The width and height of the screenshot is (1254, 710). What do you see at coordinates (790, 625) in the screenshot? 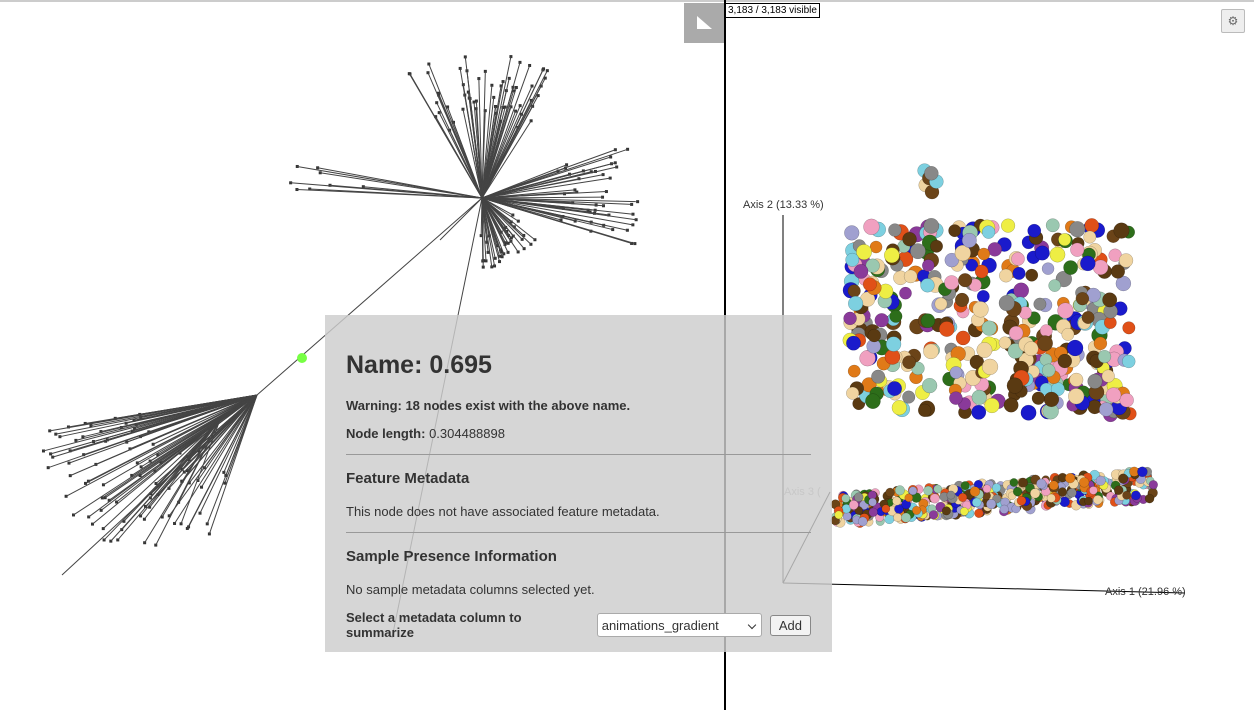
I see `add-button: Add` at bounding box center [790, 625].